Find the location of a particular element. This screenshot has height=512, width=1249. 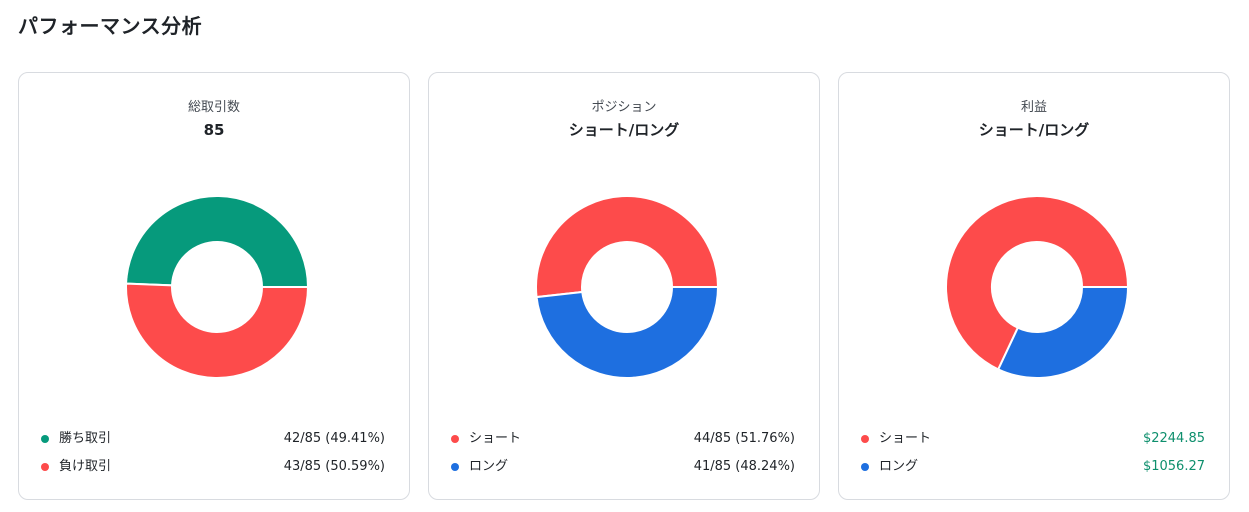

legend-label: 勝ち取引 is located at coordinates (85, 438).